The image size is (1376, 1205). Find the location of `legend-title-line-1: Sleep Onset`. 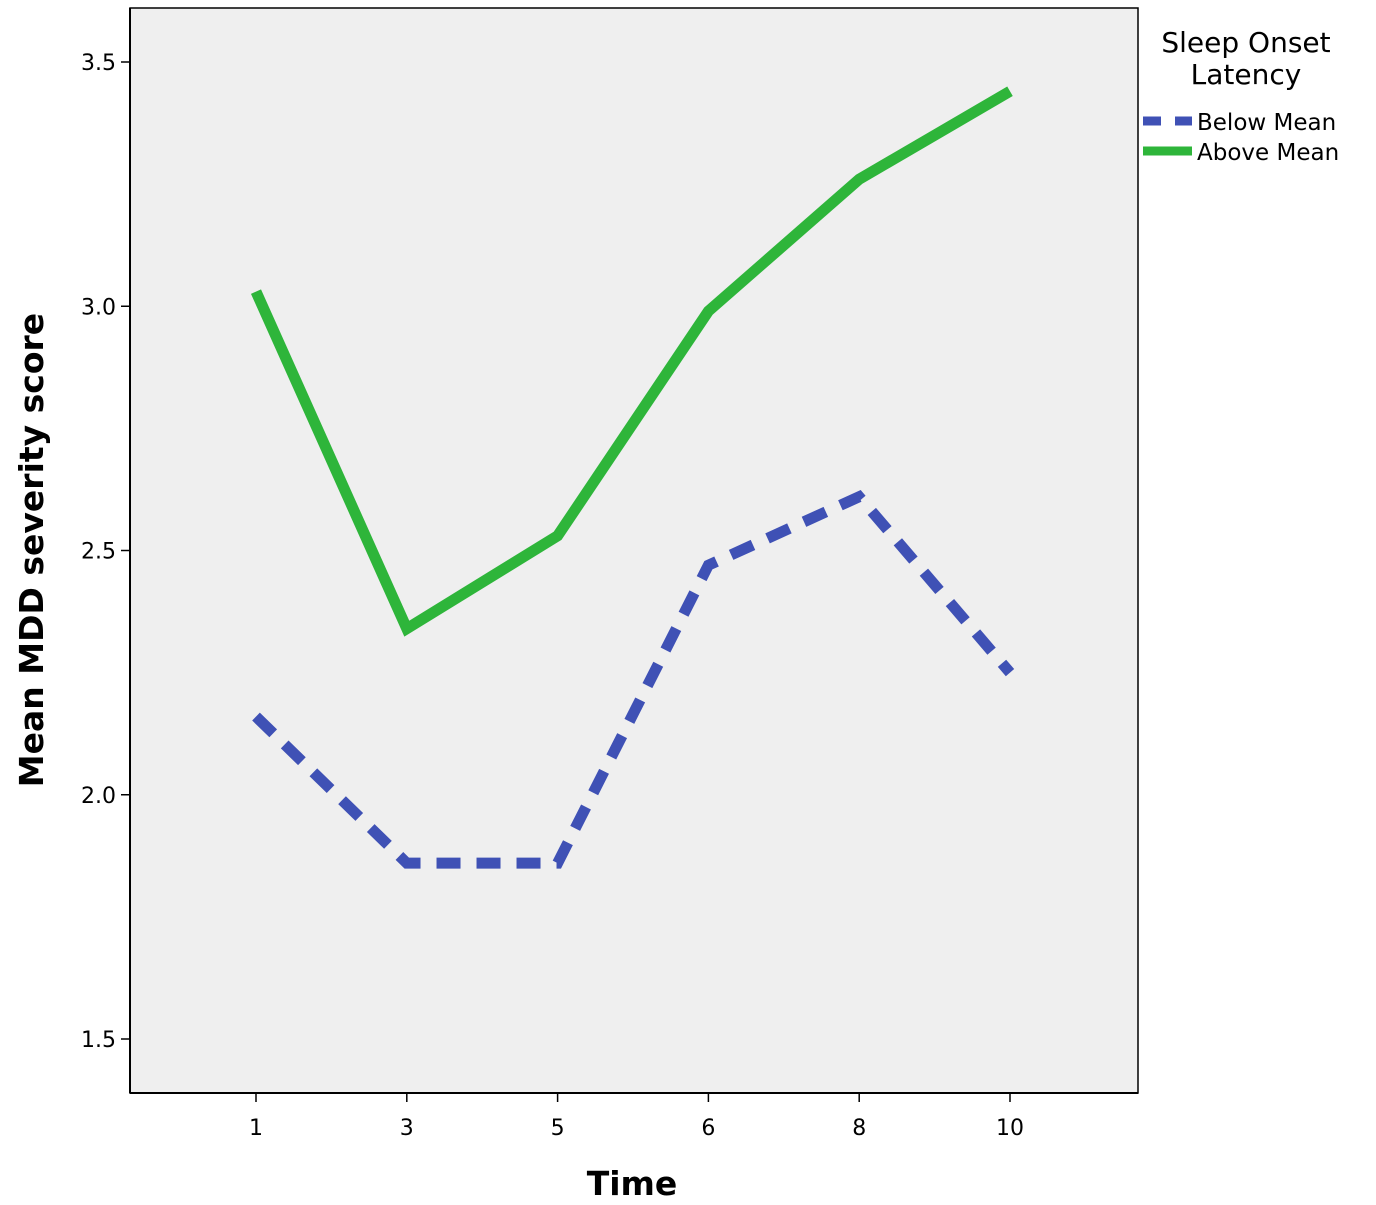

legend-title-line-1: Sleep Onset is located at coordinates (1245, 42).